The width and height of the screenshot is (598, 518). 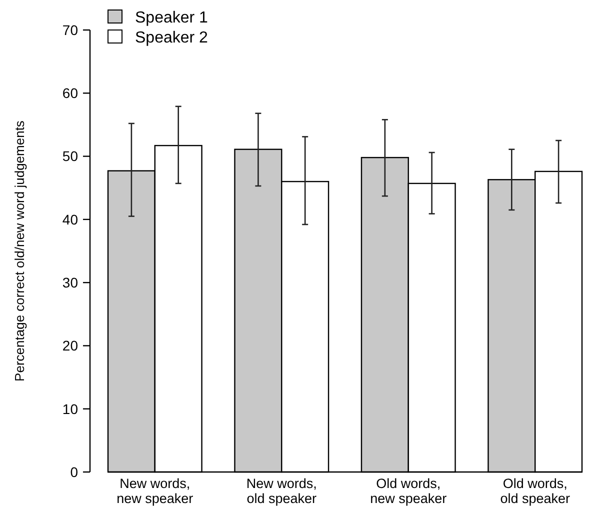 I want to click on x-tick-label: Old words, old speaker, so click(x=535, y=491).